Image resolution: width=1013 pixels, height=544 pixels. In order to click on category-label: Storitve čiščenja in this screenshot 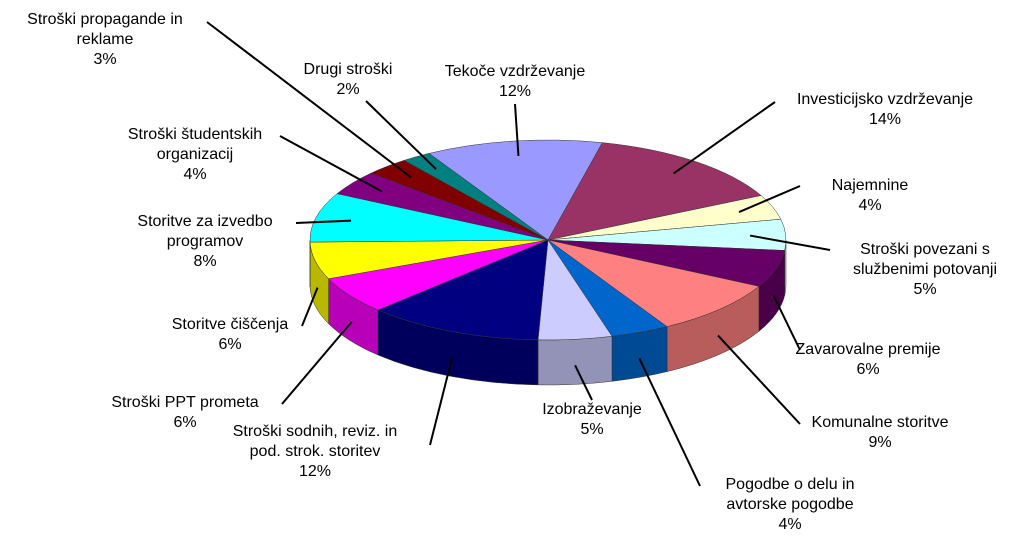, I will do `click(230, 324)`.